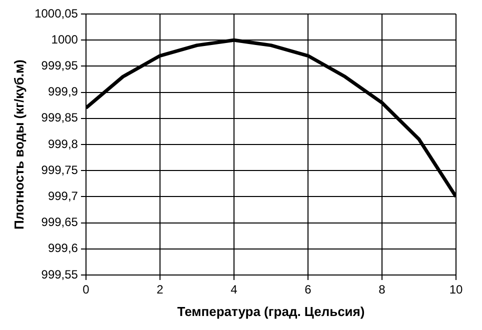  Describe the element at coordinates (271, 311) in the screenshot. I see `x-axis-title: Температура (град. Цельсия)` at that location.